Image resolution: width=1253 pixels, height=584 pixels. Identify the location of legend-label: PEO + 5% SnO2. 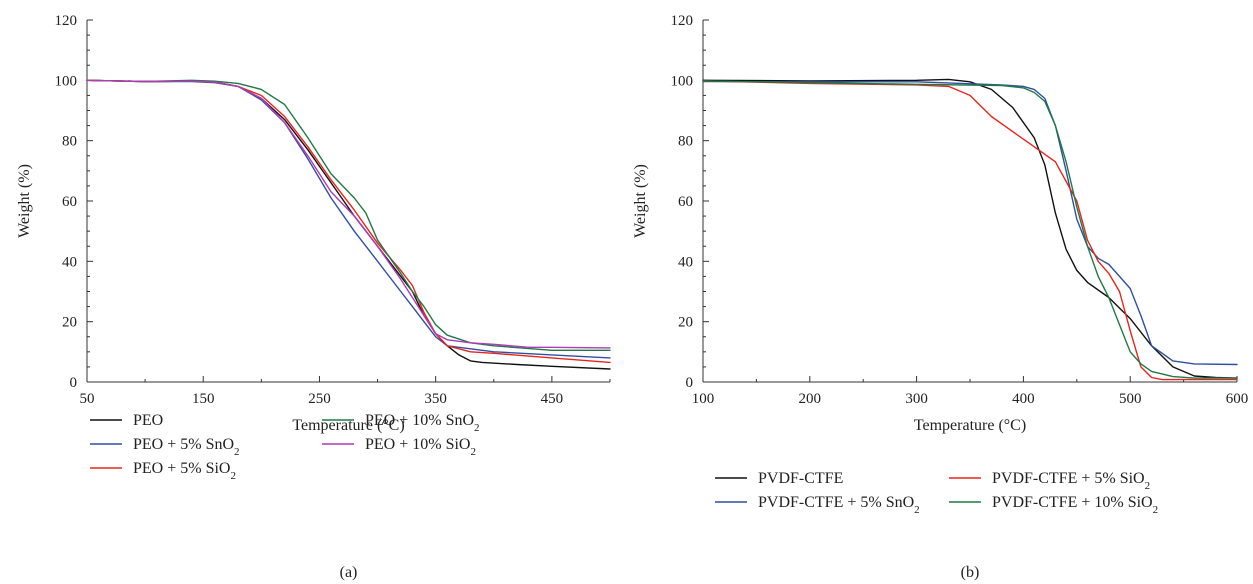
(186, 447).